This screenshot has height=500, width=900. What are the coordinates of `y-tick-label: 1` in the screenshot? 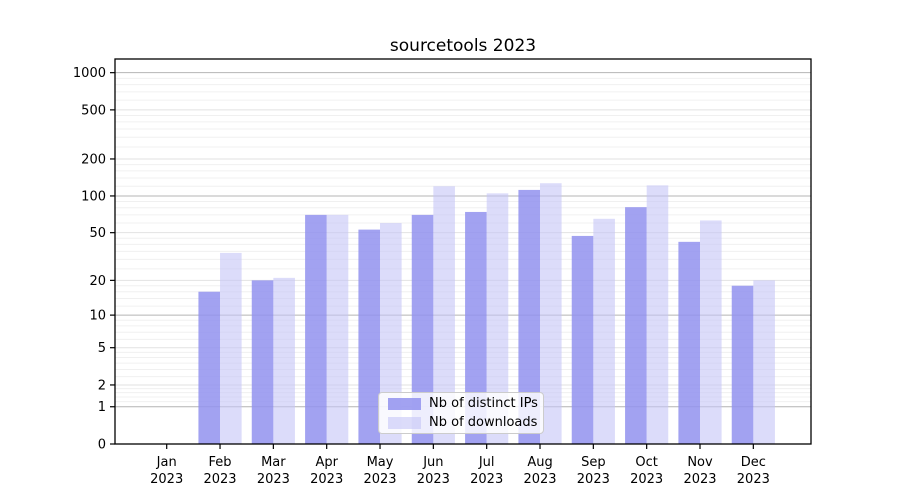 It's located at (102, 407).